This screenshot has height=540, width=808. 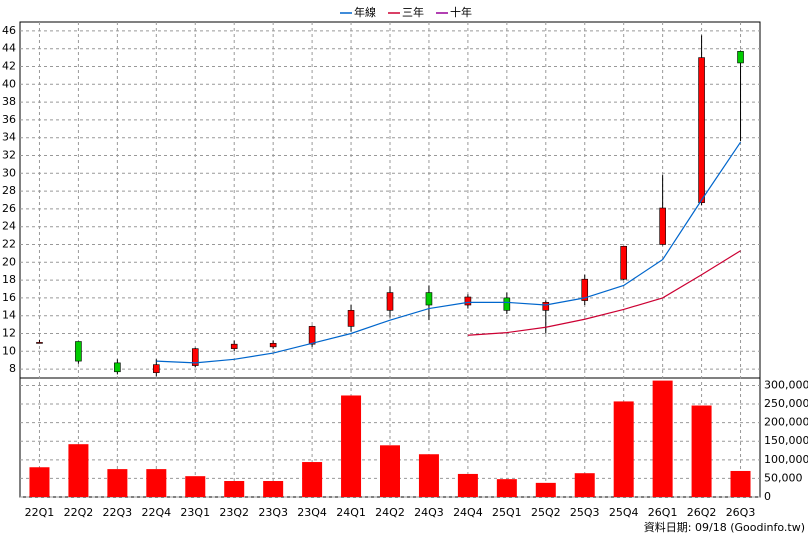 What do you see at coordinates (468, 512) in the screenshot?
I see `x-tick-label: 24Q4` at bounding box center [468, 512].